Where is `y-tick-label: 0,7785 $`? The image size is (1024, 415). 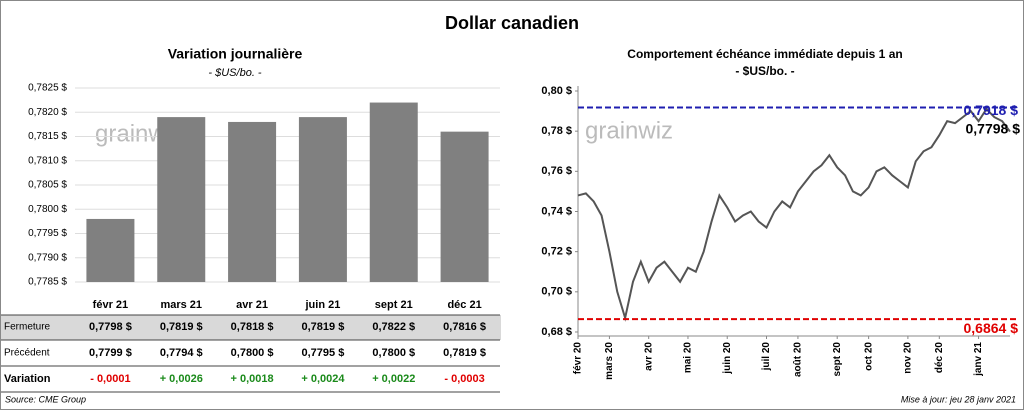
y-tick-label: 0,7785 $ is located at coordinates (47, 282).